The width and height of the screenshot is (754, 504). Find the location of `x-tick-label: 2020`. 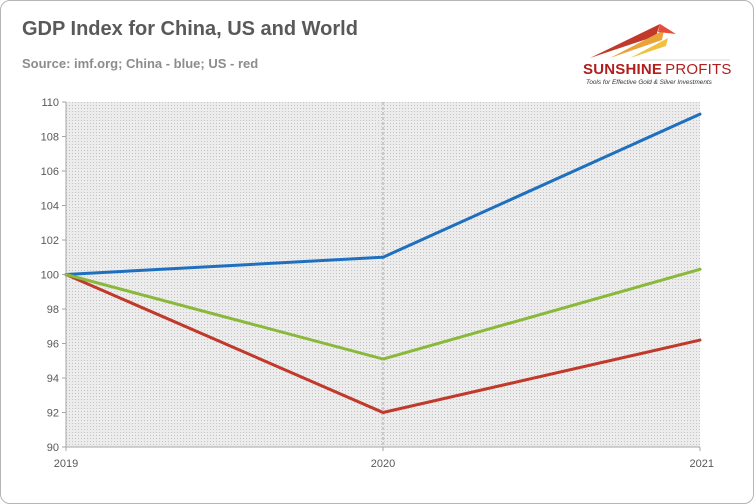

x-tick-label: 2020 is located at coordinates (383, 464).